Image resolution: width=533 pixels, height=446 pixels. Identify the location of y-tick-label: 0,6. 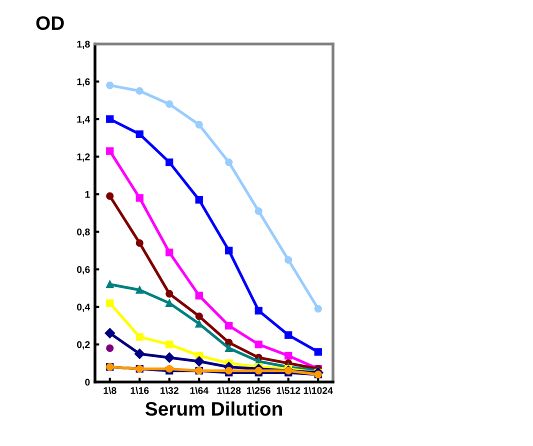
(83, 270).